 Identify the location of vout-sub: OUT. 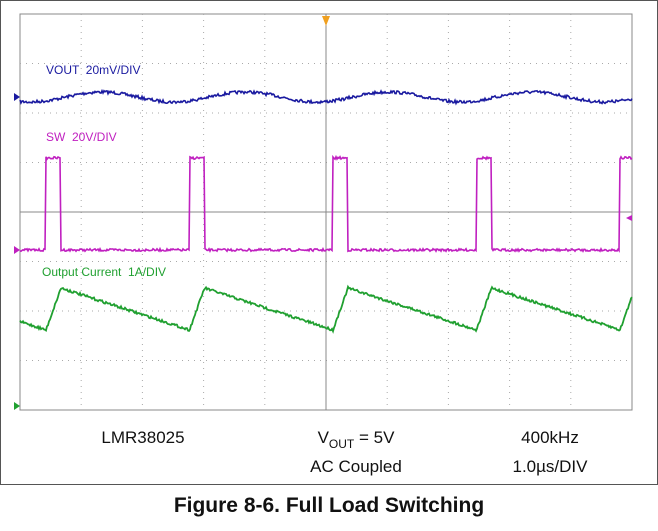
(342, 444).